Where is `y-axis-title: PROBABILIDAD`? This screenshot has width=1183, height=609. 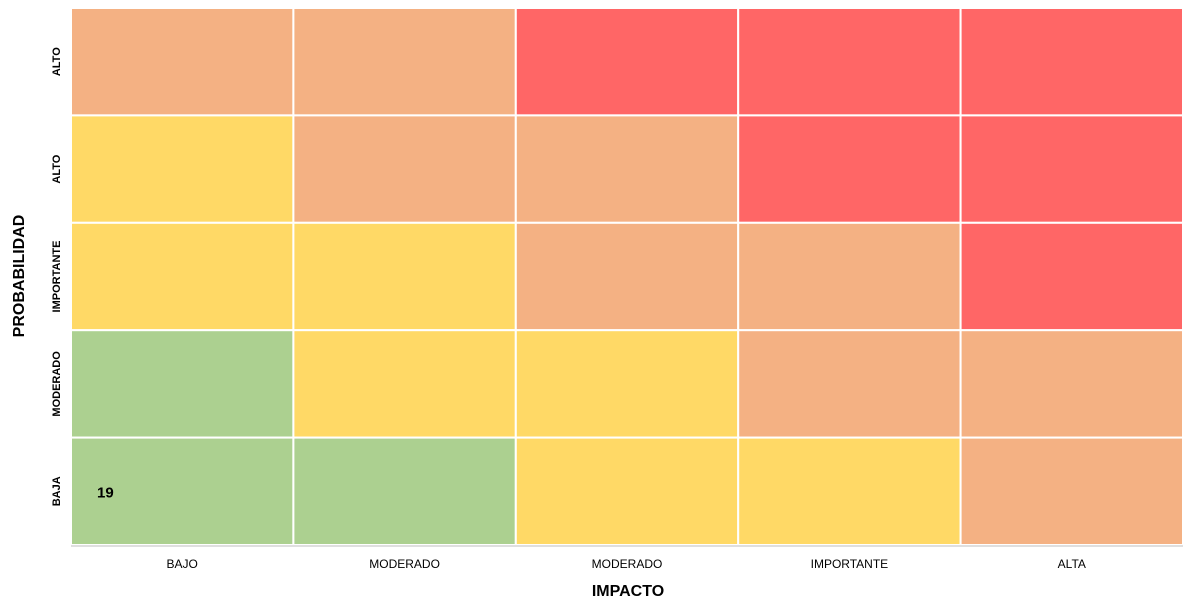 y-axis-title: PROBABILIDAD is located at coordinates (19, 276).